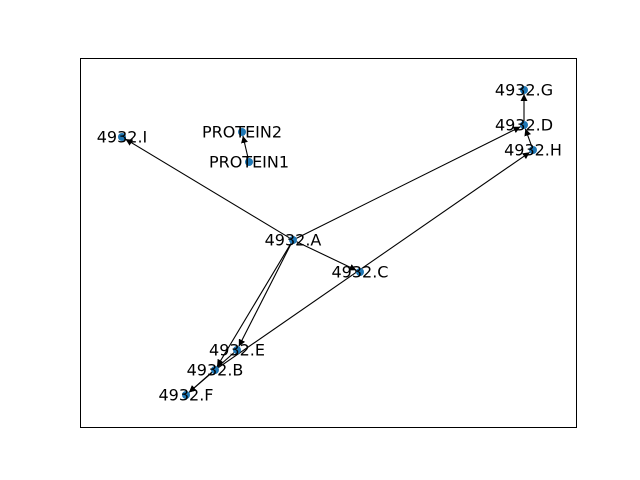 The image size is (640, 480). I want to click on node-label-4932-d: 4932.D, so click(524, 125).